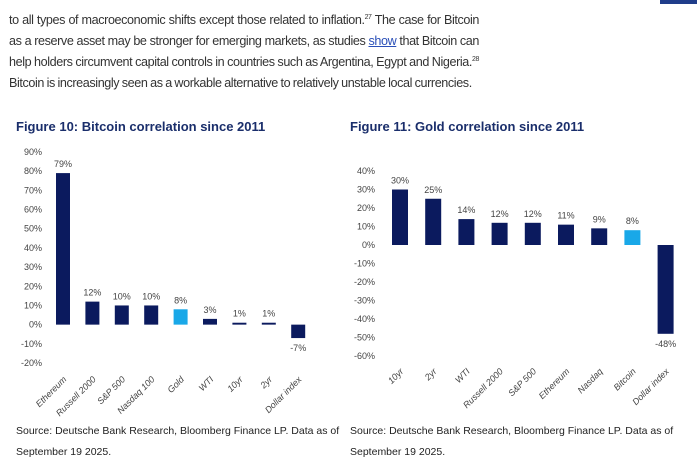  Describe the element at coordinates (565, 216) in the screenshot. I see `data-label: 11%` at that location.